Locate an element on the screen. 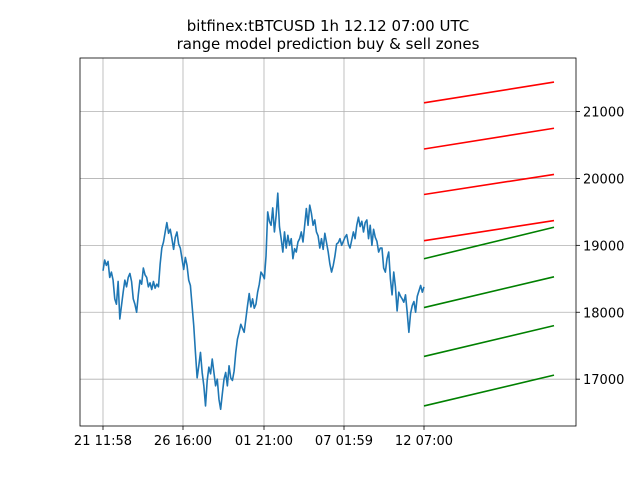 The height and width of the screenshot is (485, 640). x-tick-label-1: 26 16:00 is located at coordinates (183, 441).